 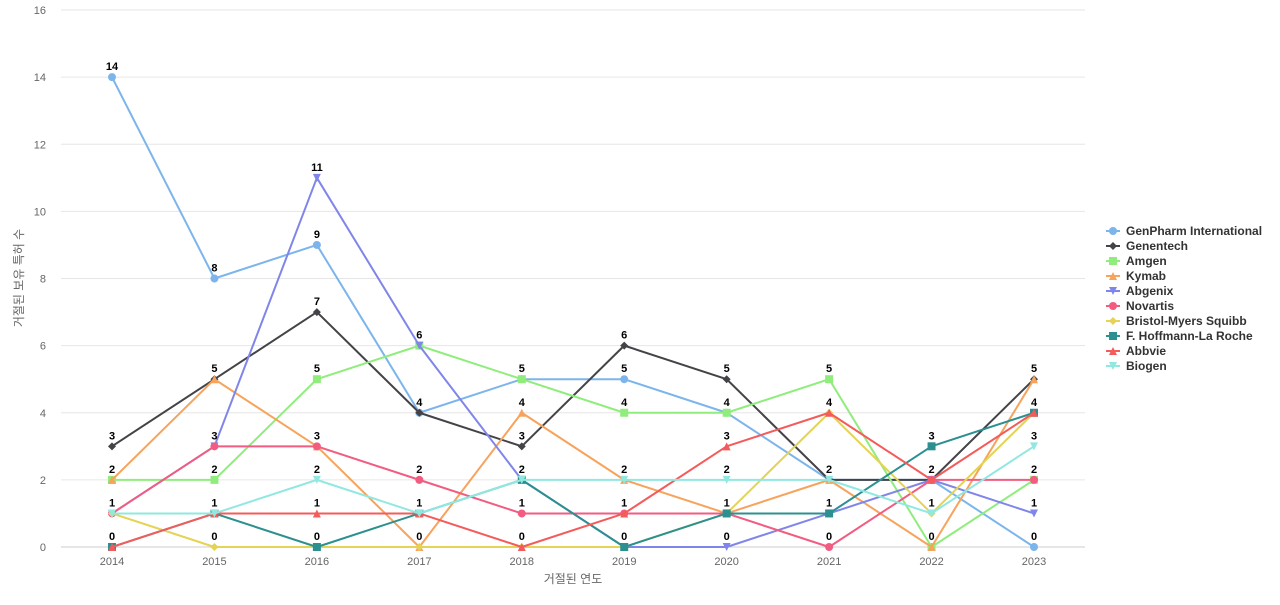 I want to click on legend-item: Abgenix, so click(x=1140, y=291).